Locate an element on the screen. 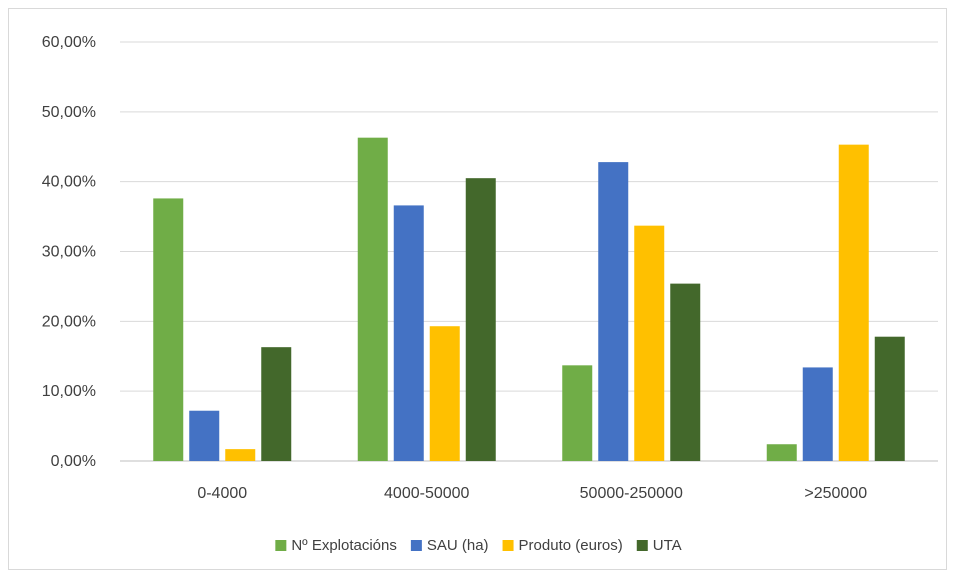 The height and width of the screenshot is (578, 955). y-tick-label: 10,00% is located at coordinates (69, 391).